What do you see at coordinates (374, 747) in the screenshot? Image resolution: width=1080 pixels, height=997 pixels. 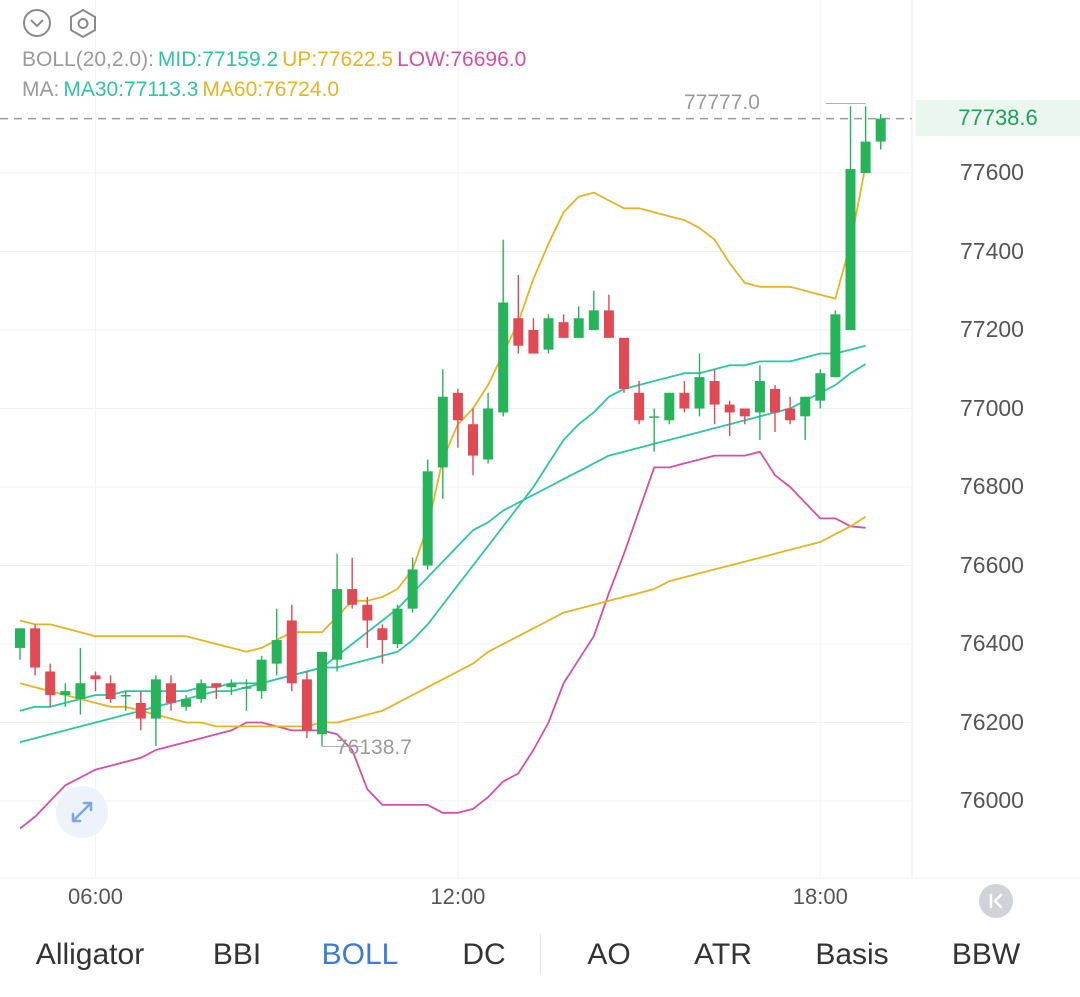 I see `low-price-label: 76138.7` at bounding box center [374, 747].